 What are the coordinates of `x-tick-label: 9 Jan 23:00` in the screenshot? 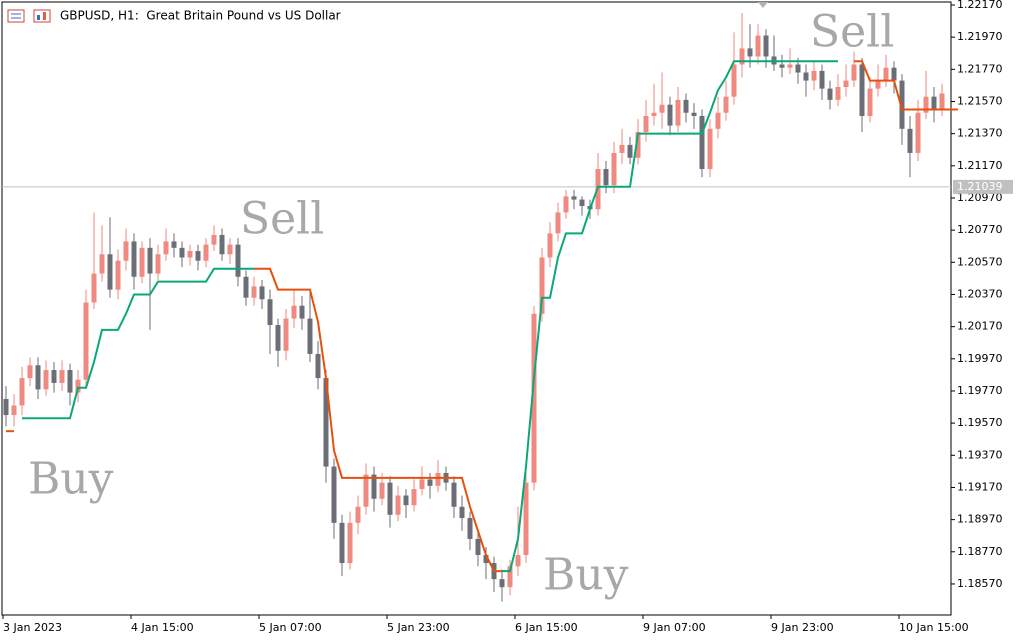 It's located at (802, 627).